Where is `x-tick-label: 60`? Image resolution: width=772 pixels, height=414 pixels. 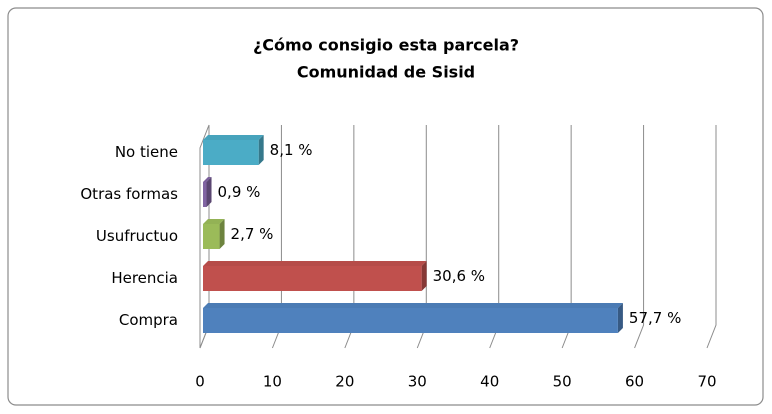 x-tick-label: 60 is located at coordinates (634, 382).